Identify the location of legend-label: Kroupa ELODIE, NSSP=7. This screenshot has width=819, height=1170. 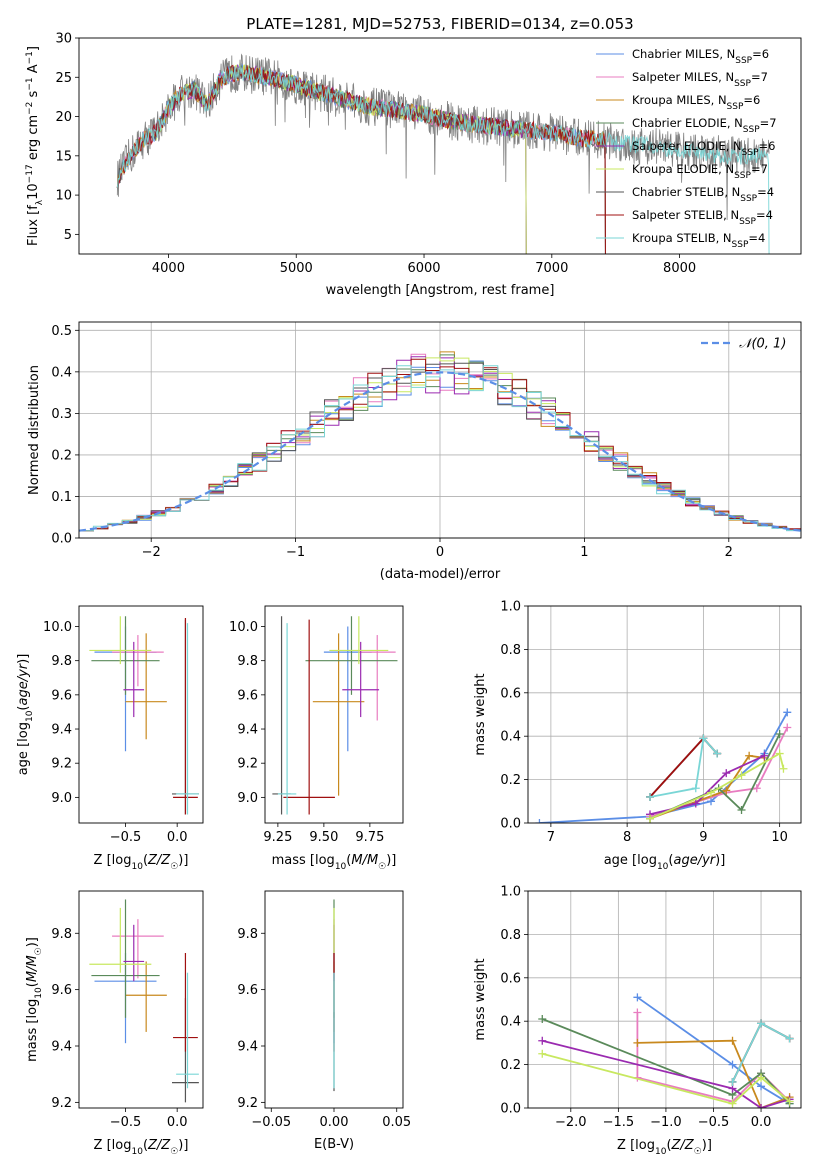
(700, 171).